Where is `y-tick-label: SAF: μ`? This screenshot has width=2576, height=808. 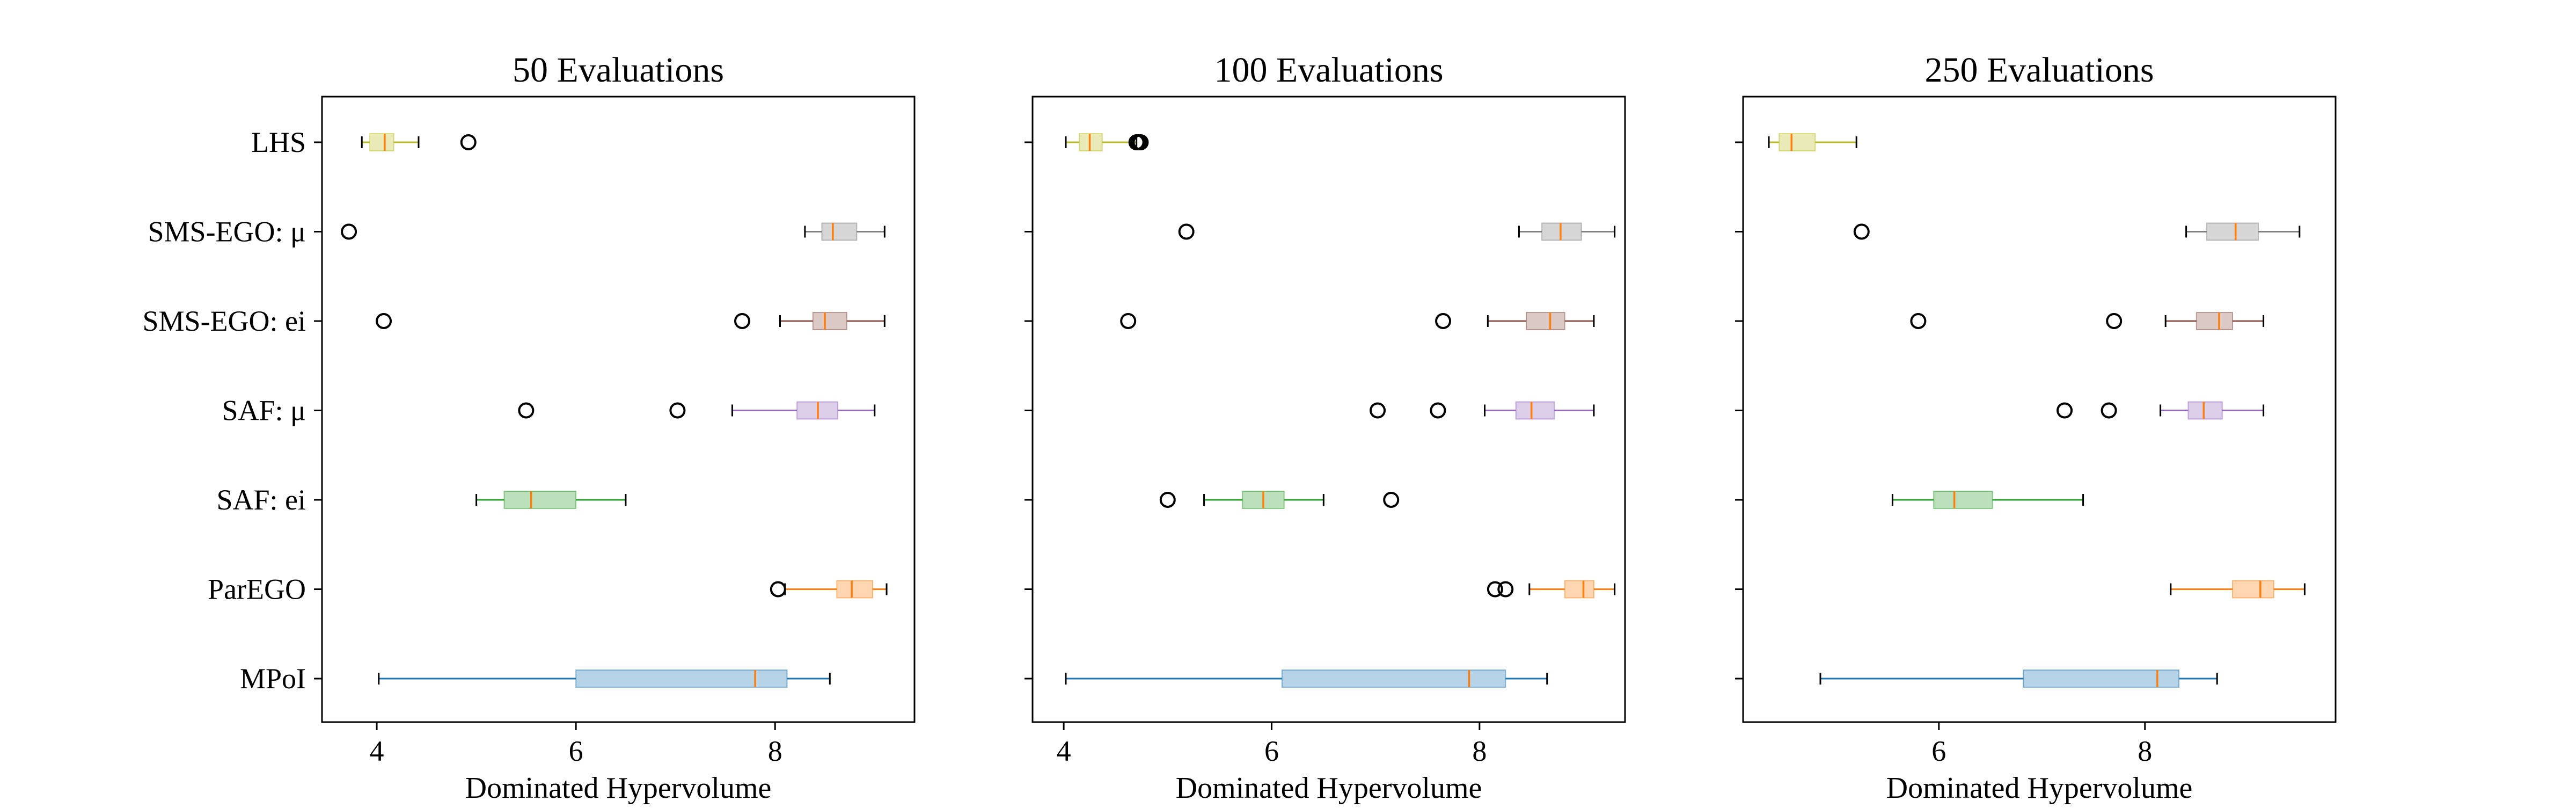
y-tick-label: SAF: μ is located at coordinates (264, 411).